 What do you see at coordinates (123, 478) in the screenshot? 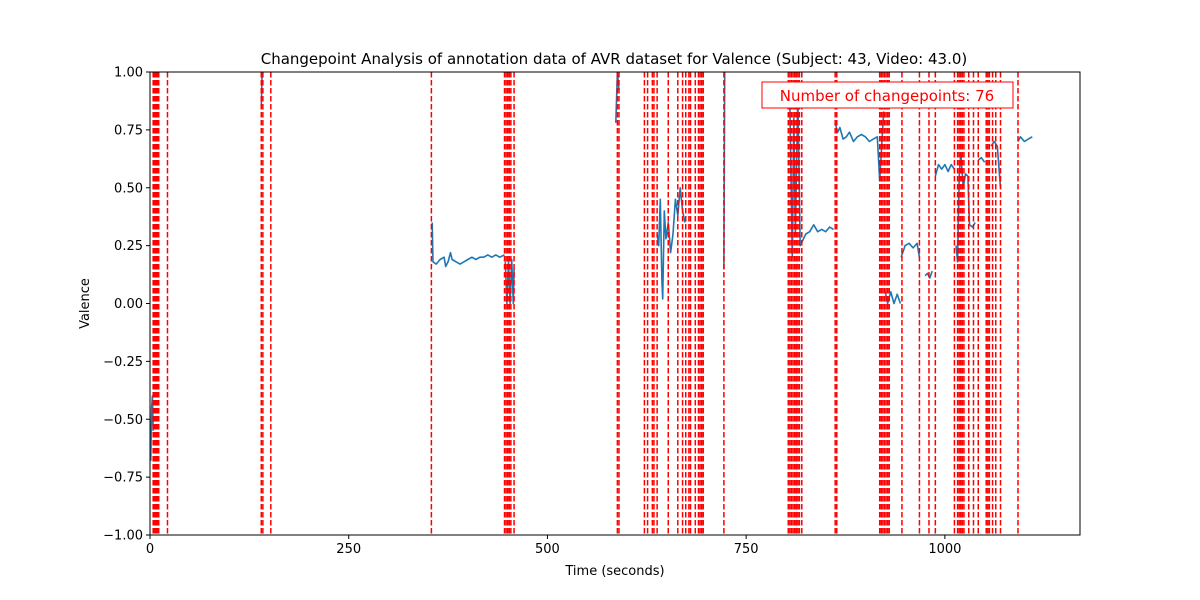
I see `y-tick-label: −0.75` at bounding box center [123, 478].